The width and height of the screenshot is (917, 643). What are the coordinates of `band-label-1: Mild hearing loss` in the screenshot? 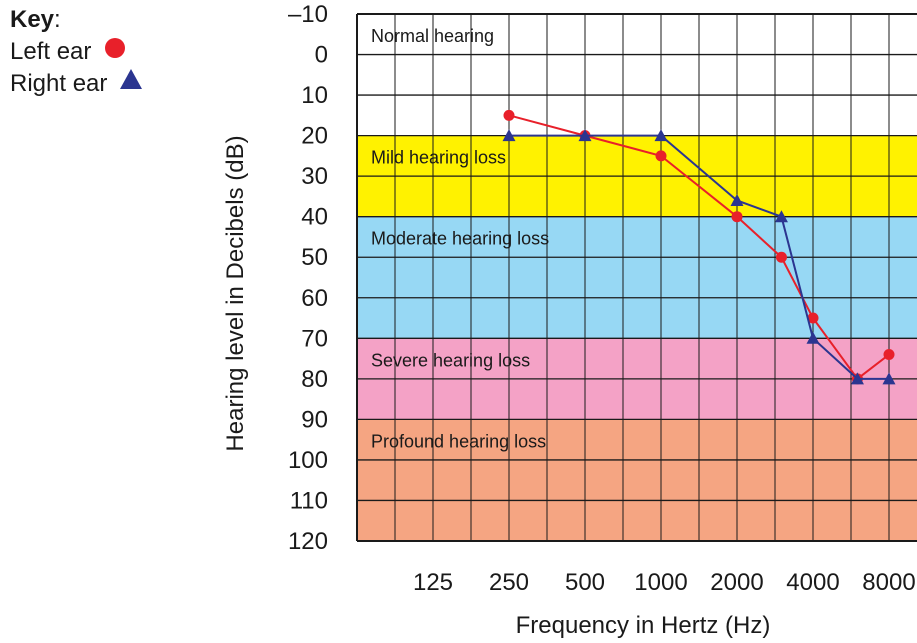 It's located at (438, 158).